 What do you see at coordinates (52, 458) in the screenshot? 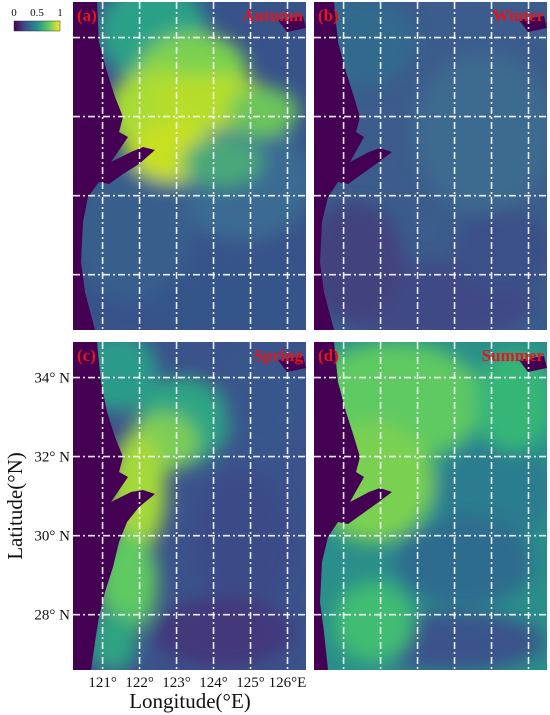
I see `y-tick-label: 32° N` at bounding box center [52, 458].